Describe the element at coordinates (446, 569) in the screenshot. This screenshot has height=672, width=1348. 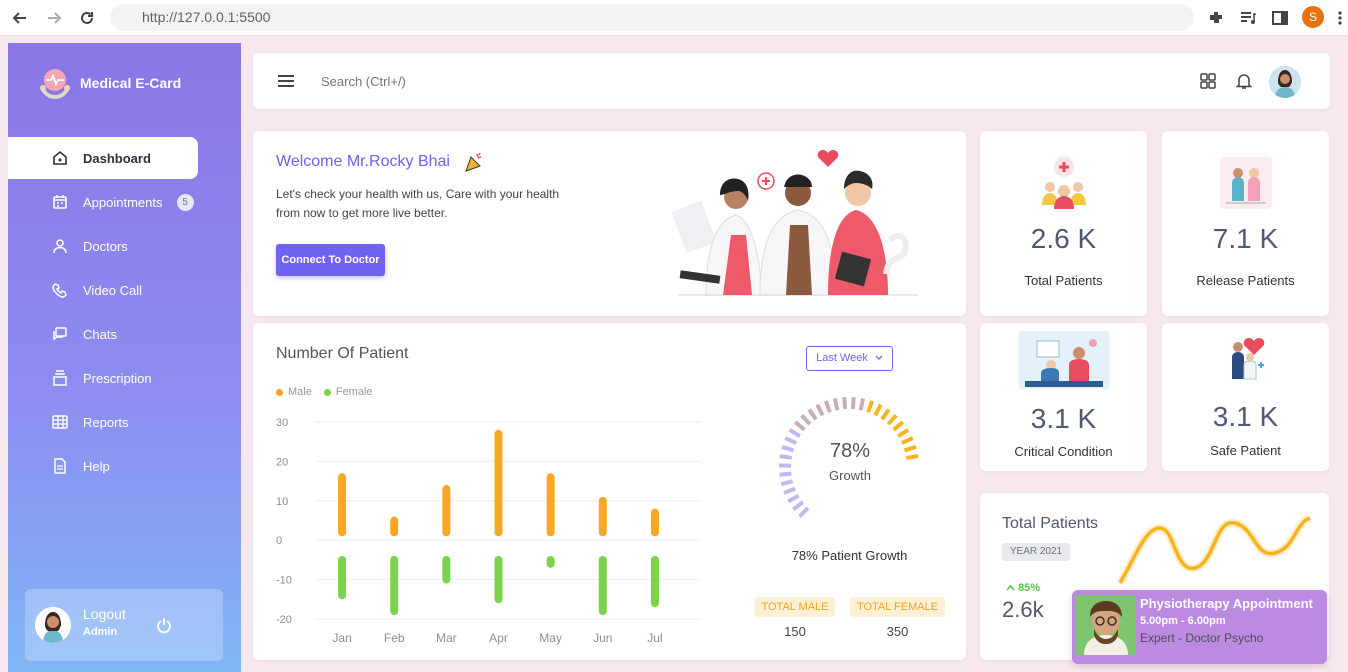
I see `bar-female-mar` at that location.